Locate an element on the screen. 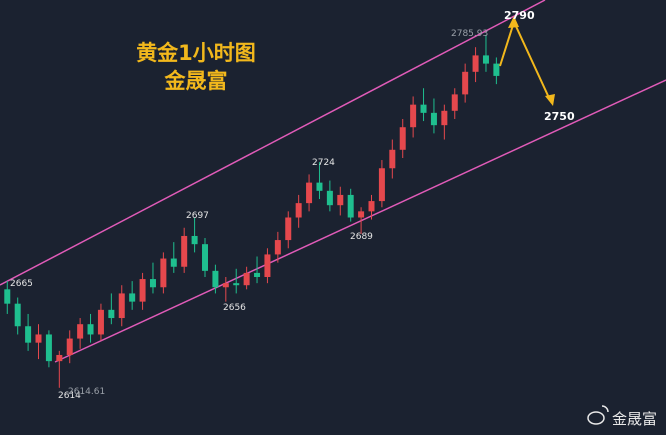 The width and height of the screenshot is (666, 435). chart-title: 黄金1小时图 is located at coordinates (196, 53).